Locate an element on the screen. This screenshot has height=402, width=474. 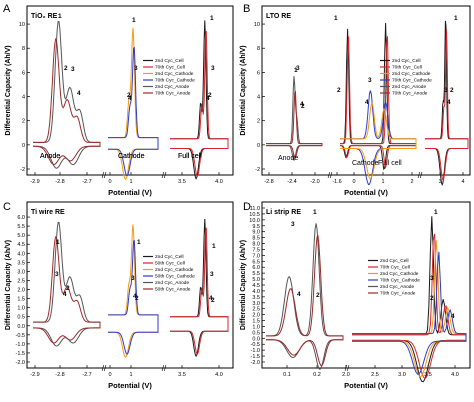
y-tick-label-C: -1.0 is located at coordinates (20, 345).